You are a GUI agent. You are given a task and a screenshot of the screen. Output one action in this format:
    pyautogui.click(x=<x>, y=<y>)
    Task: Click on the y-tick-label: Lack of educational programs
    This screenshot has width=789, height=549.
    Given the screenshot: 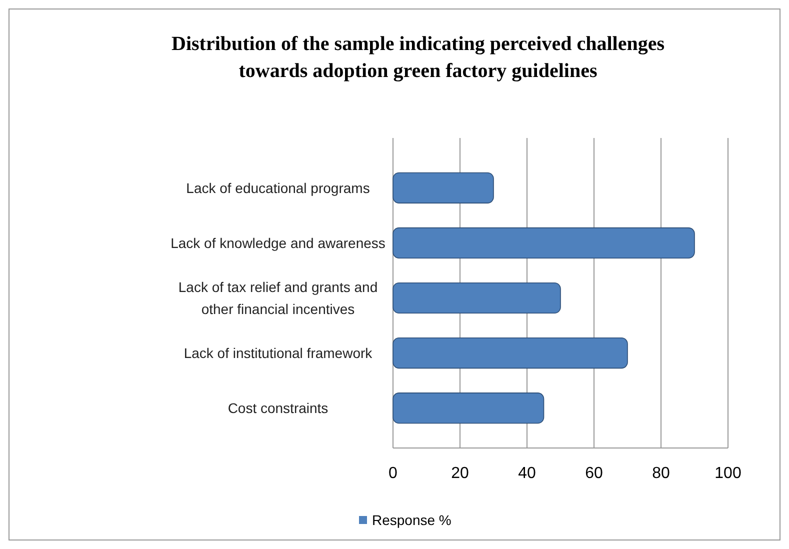 What is the action you would take?
    pyautogui.click(x=278, y=188)
    